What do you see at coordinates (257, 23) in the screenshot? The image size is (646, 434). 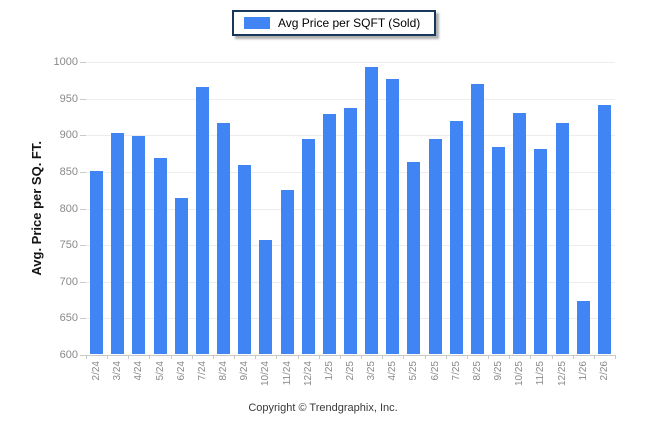 I see `legend-swatch-icon` at bounding box center [257, 23].